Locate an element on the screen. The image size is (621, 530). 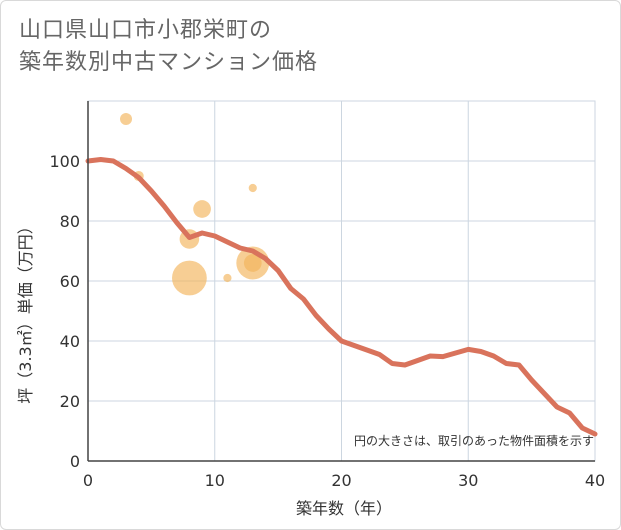
y-tick-label: 20 is located at coordinates (70, 401).